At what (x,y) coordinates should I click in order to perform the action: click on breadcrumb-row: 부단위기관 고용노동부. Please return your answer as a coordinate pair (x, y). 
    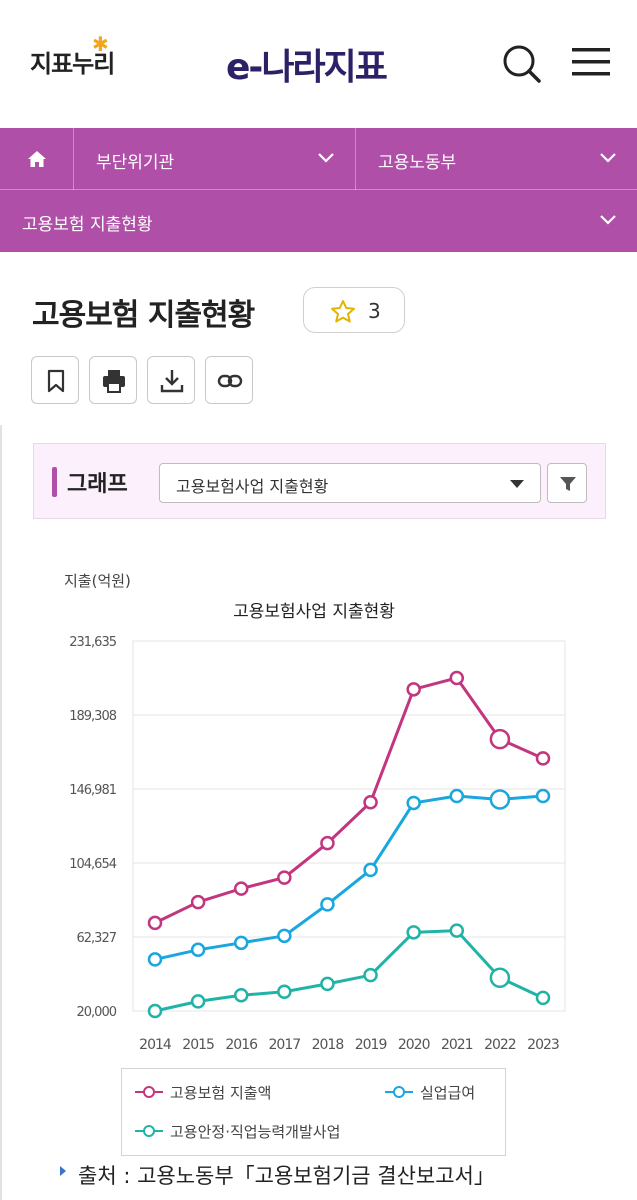
    Looking at the image, I should click on (318, 159).